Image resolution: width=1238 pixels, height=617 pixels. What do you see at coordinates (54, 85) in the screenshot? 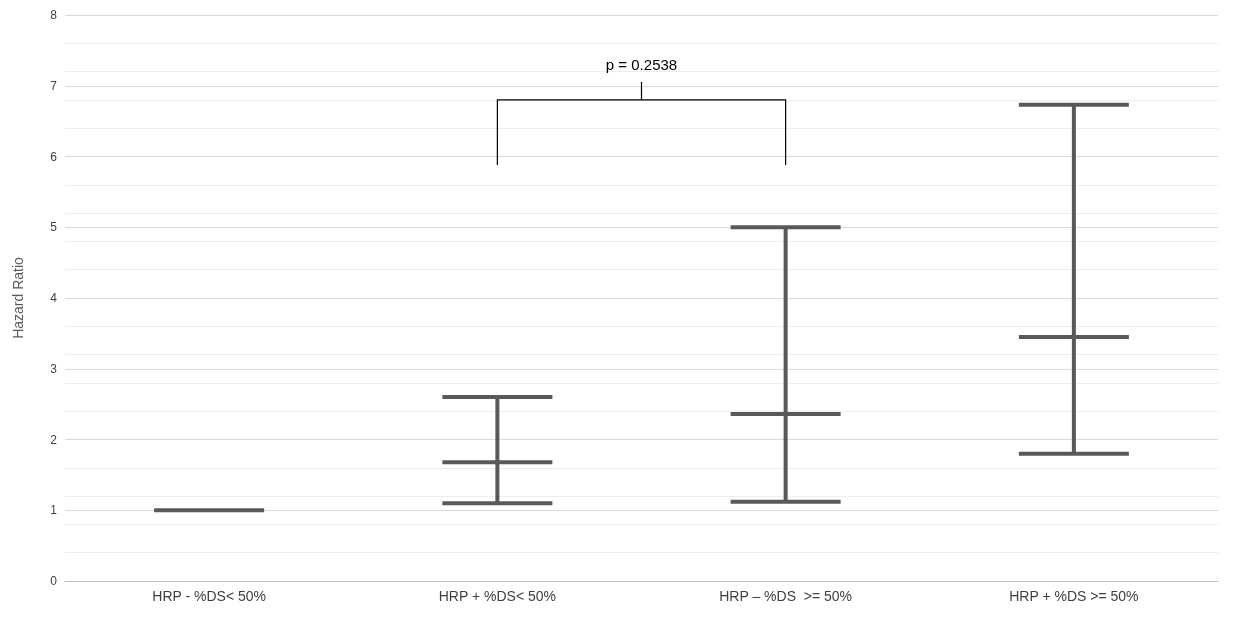
I see `y-tick-label: 7` at bounding box center [54, 85].